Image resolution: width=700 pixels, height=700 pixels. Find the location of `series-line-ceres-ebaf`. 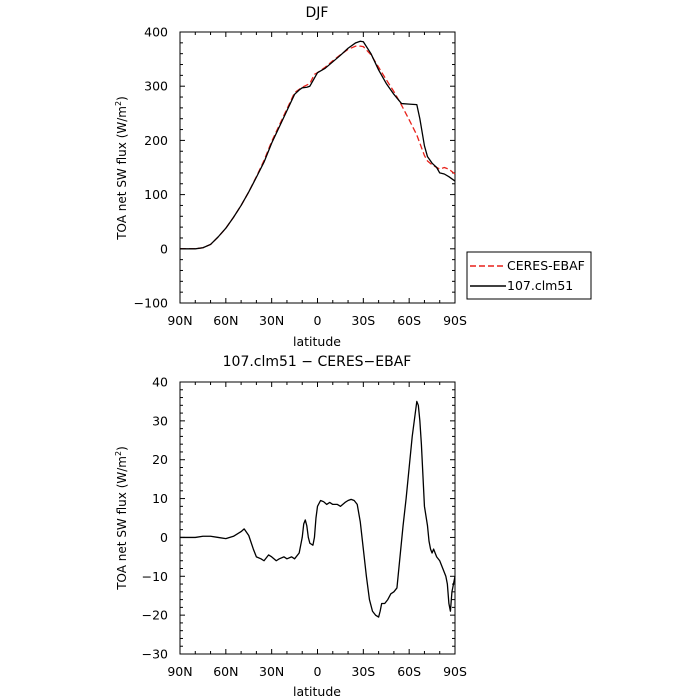

series-line-ceres-ebaf is located at coordinates (318, 147).